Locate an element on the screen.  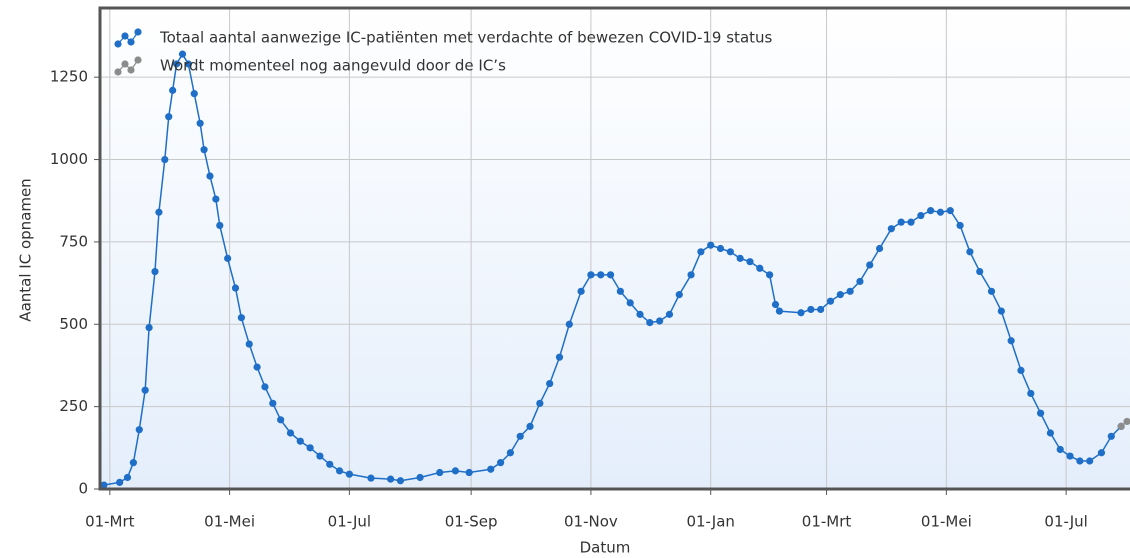
x-tick-label: 01-Jan is located at coordinates (710, 522).